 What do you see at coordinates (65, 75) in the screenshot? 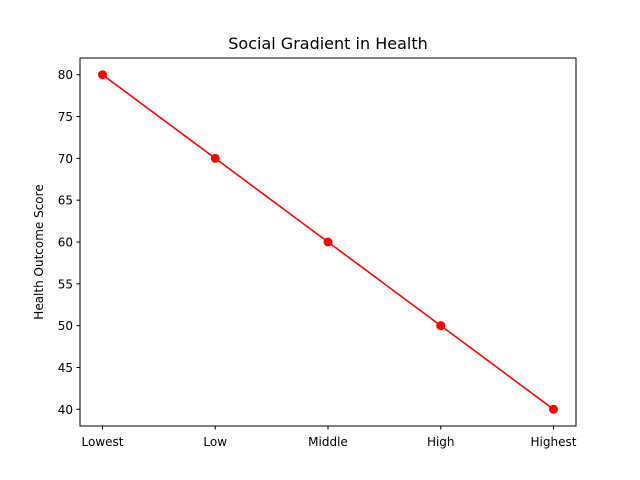
I see `y-tick-label: 80` at bounding box center [65, 75].